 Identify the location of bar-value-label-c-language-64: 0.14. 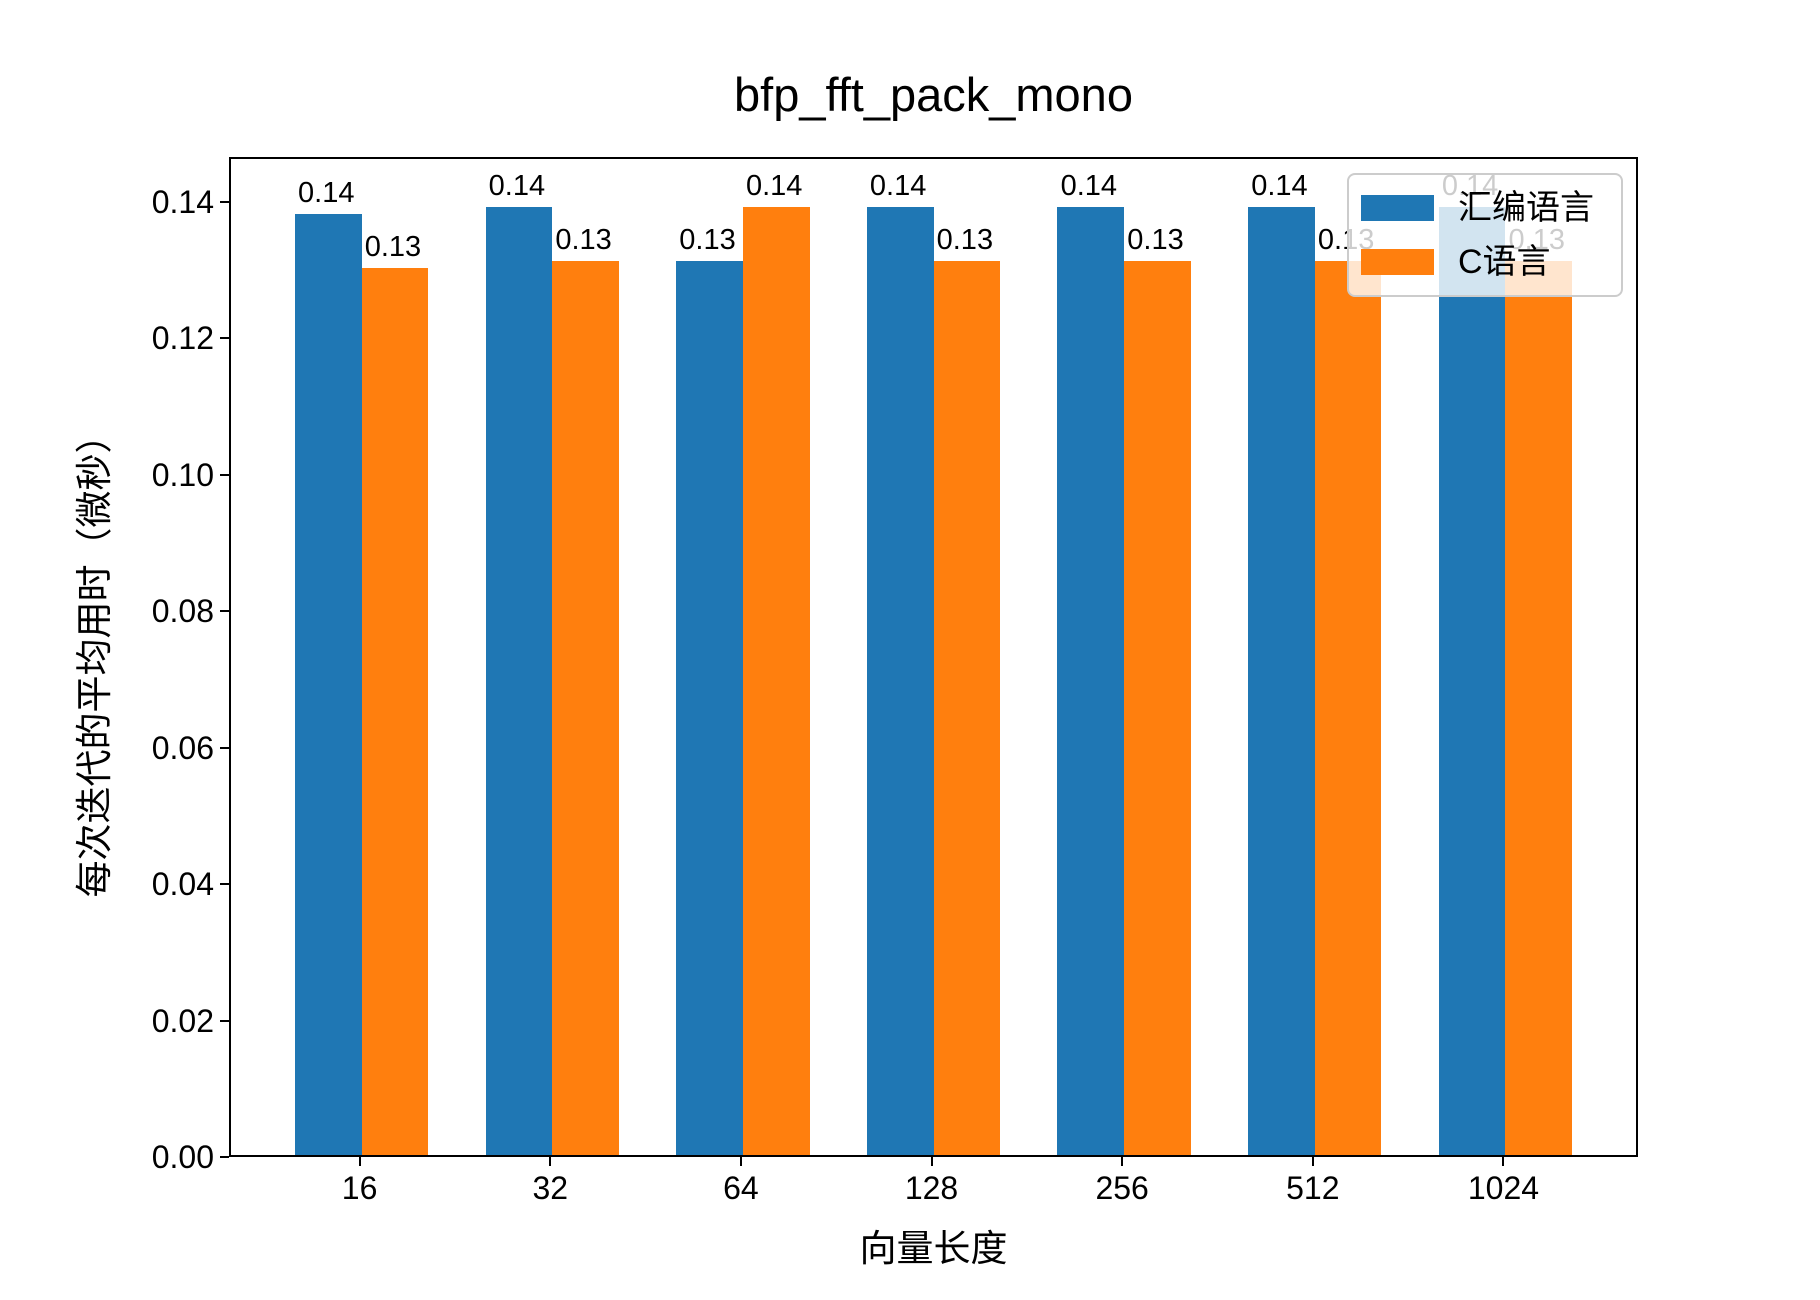
(774, 185).